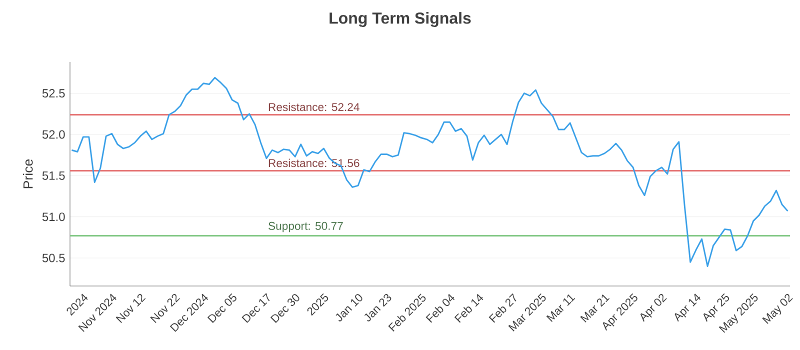 The image size is (800, 350). I want to click on x-tick-label: Mar 11, so click(561, 308).